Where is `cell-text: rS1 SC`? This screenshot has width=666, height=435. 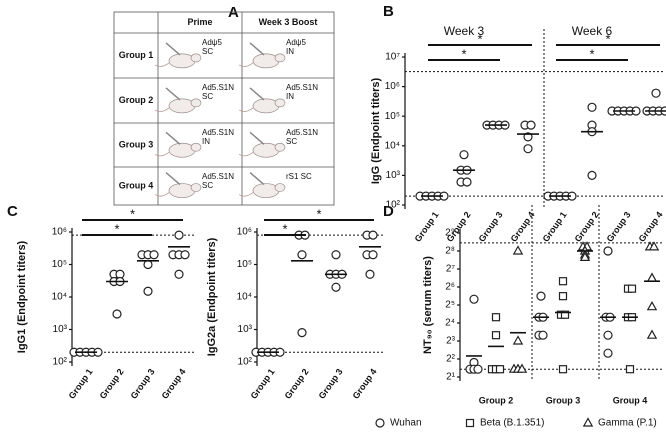
cell-text: rS1 SC is located at coordinates (299, 176).